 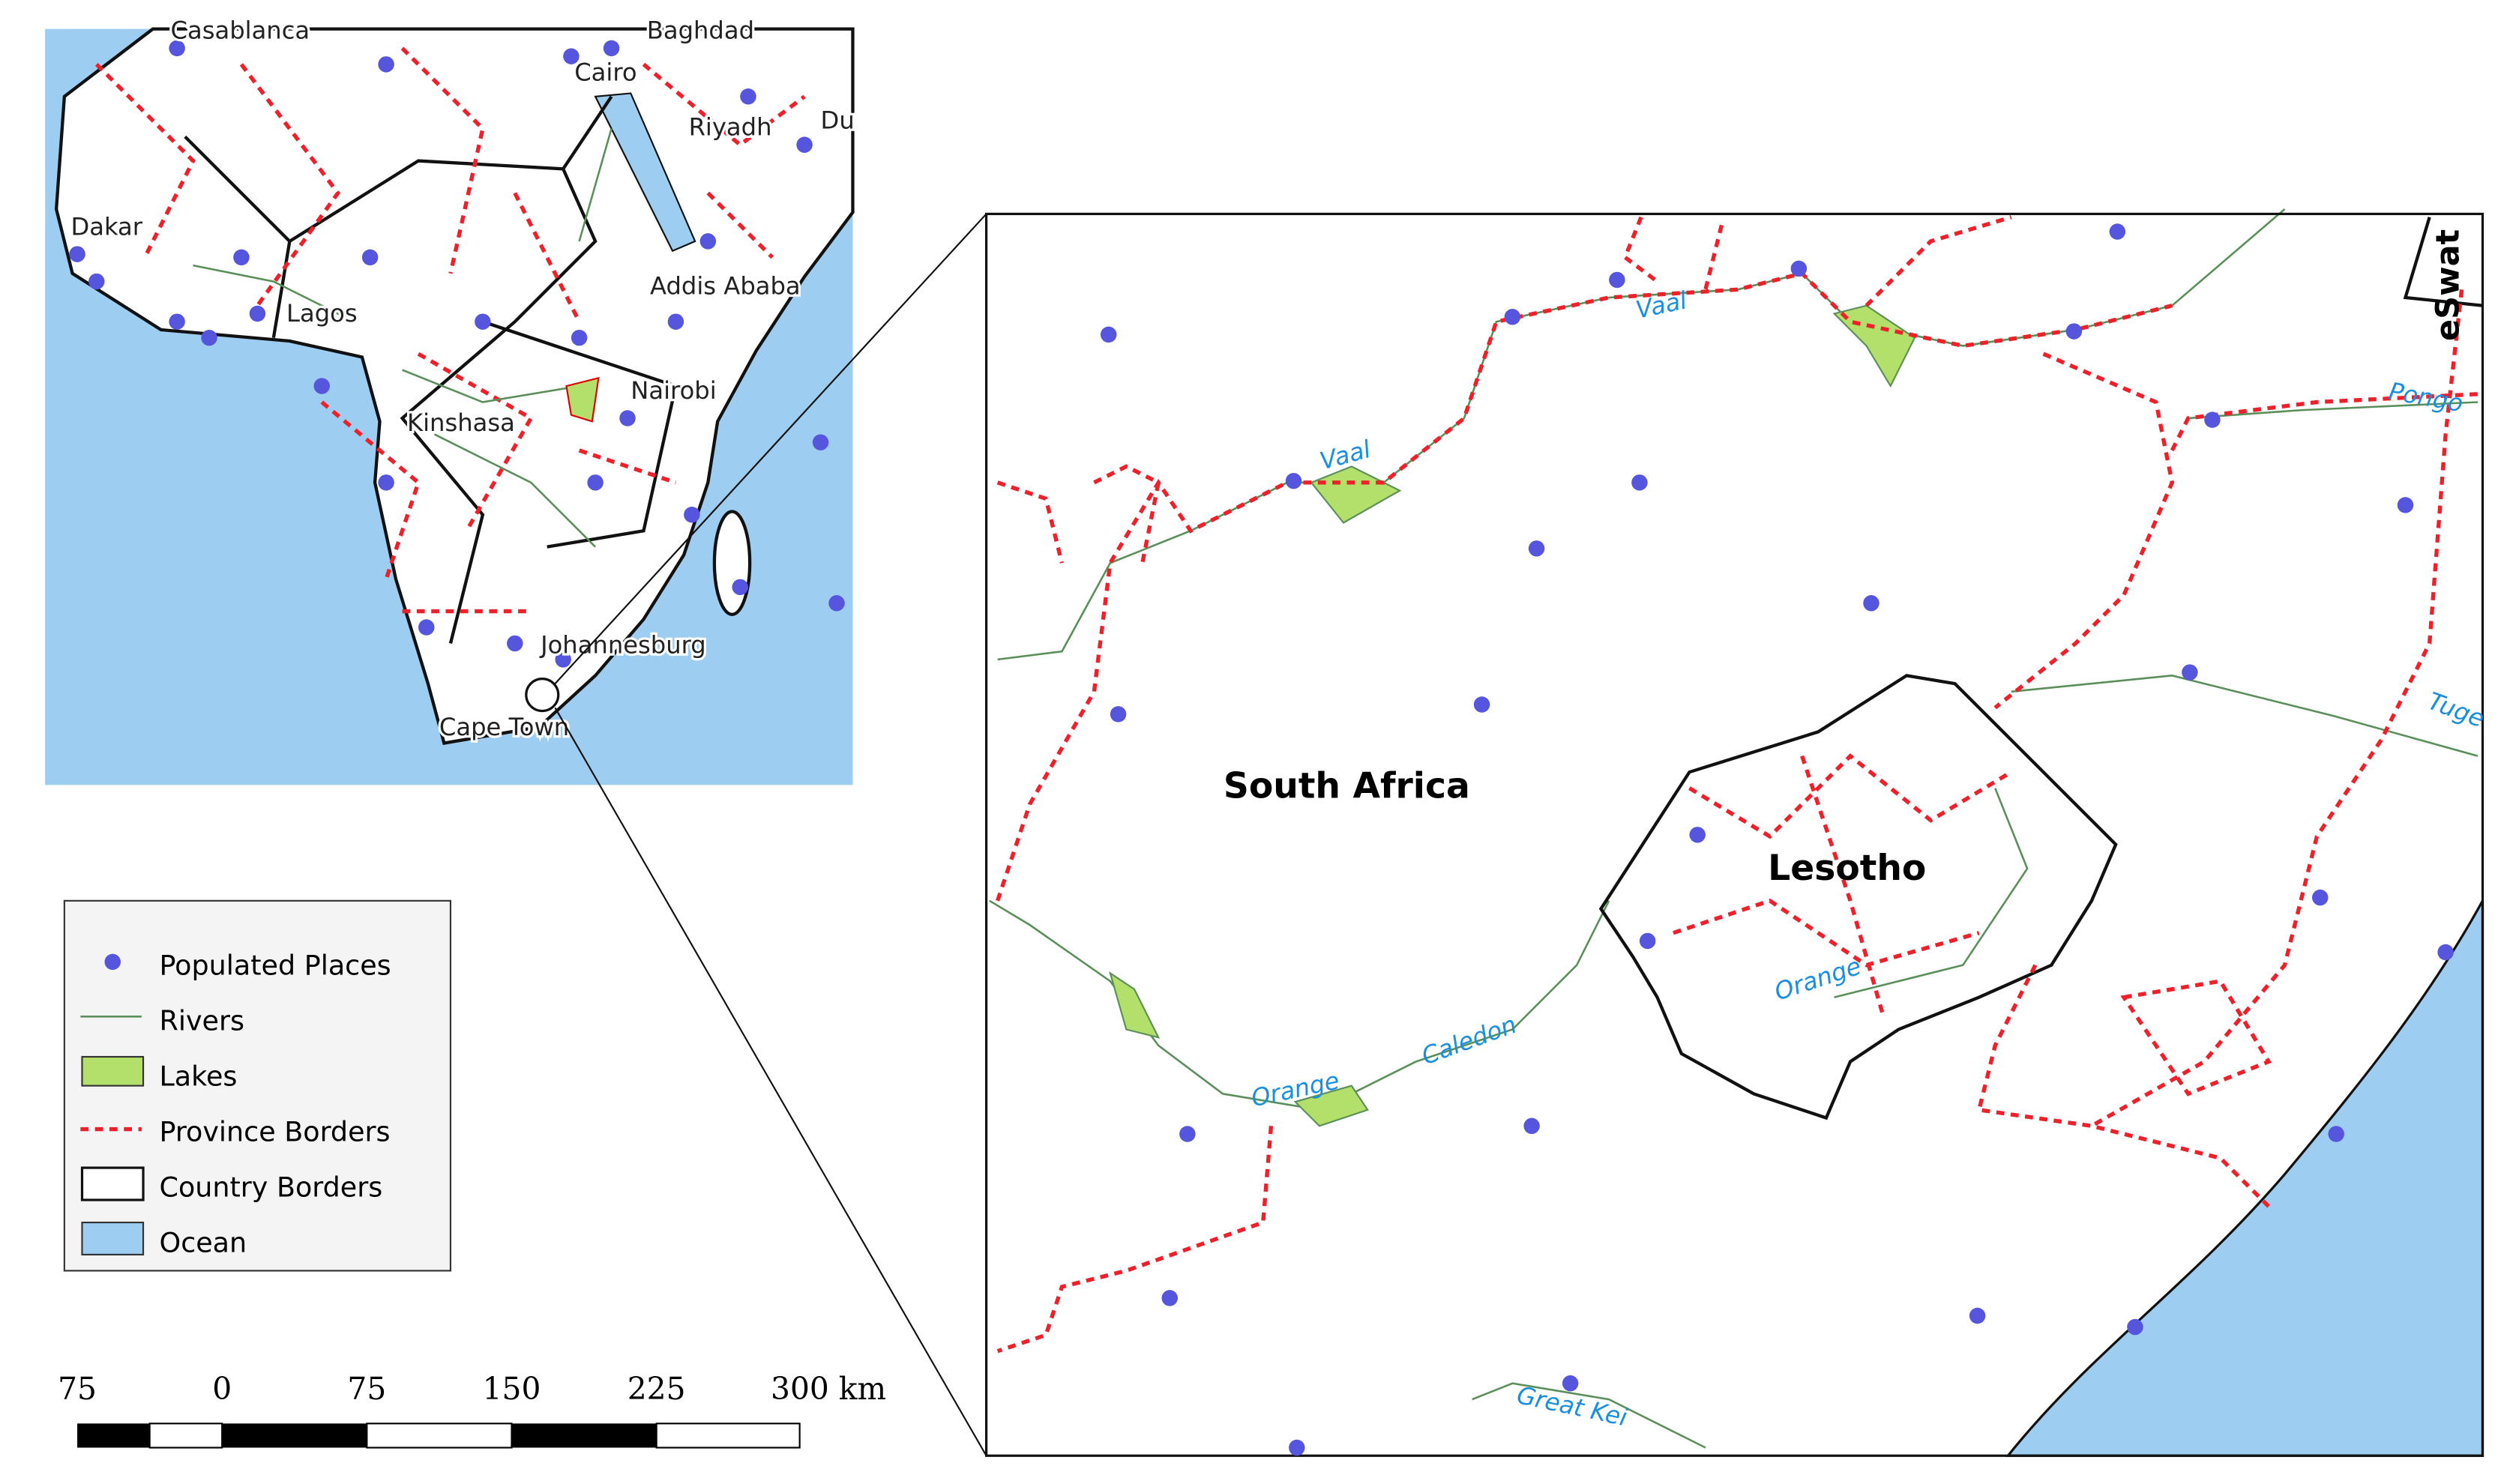 What do you see at coordinates (657, 1389) in the screenshot?
I see `scale-label: 225` at bounding box center [657, 1389].